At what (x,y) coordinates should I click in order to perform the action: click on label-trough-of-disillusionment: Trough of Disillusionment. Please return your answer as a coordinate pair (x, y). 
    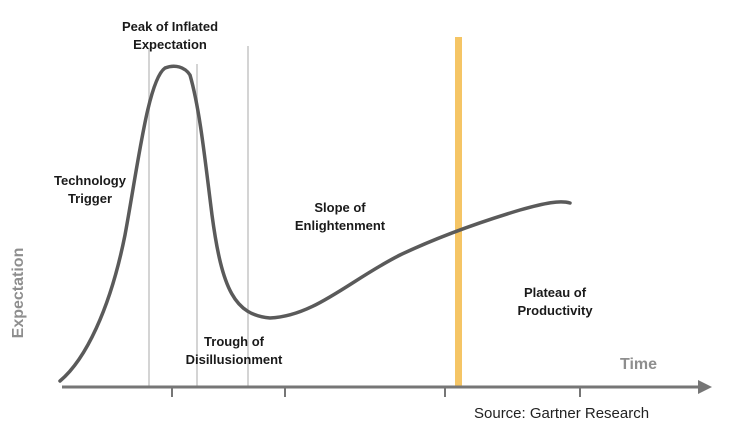
    Looking at the image, I should click on (234, 351).